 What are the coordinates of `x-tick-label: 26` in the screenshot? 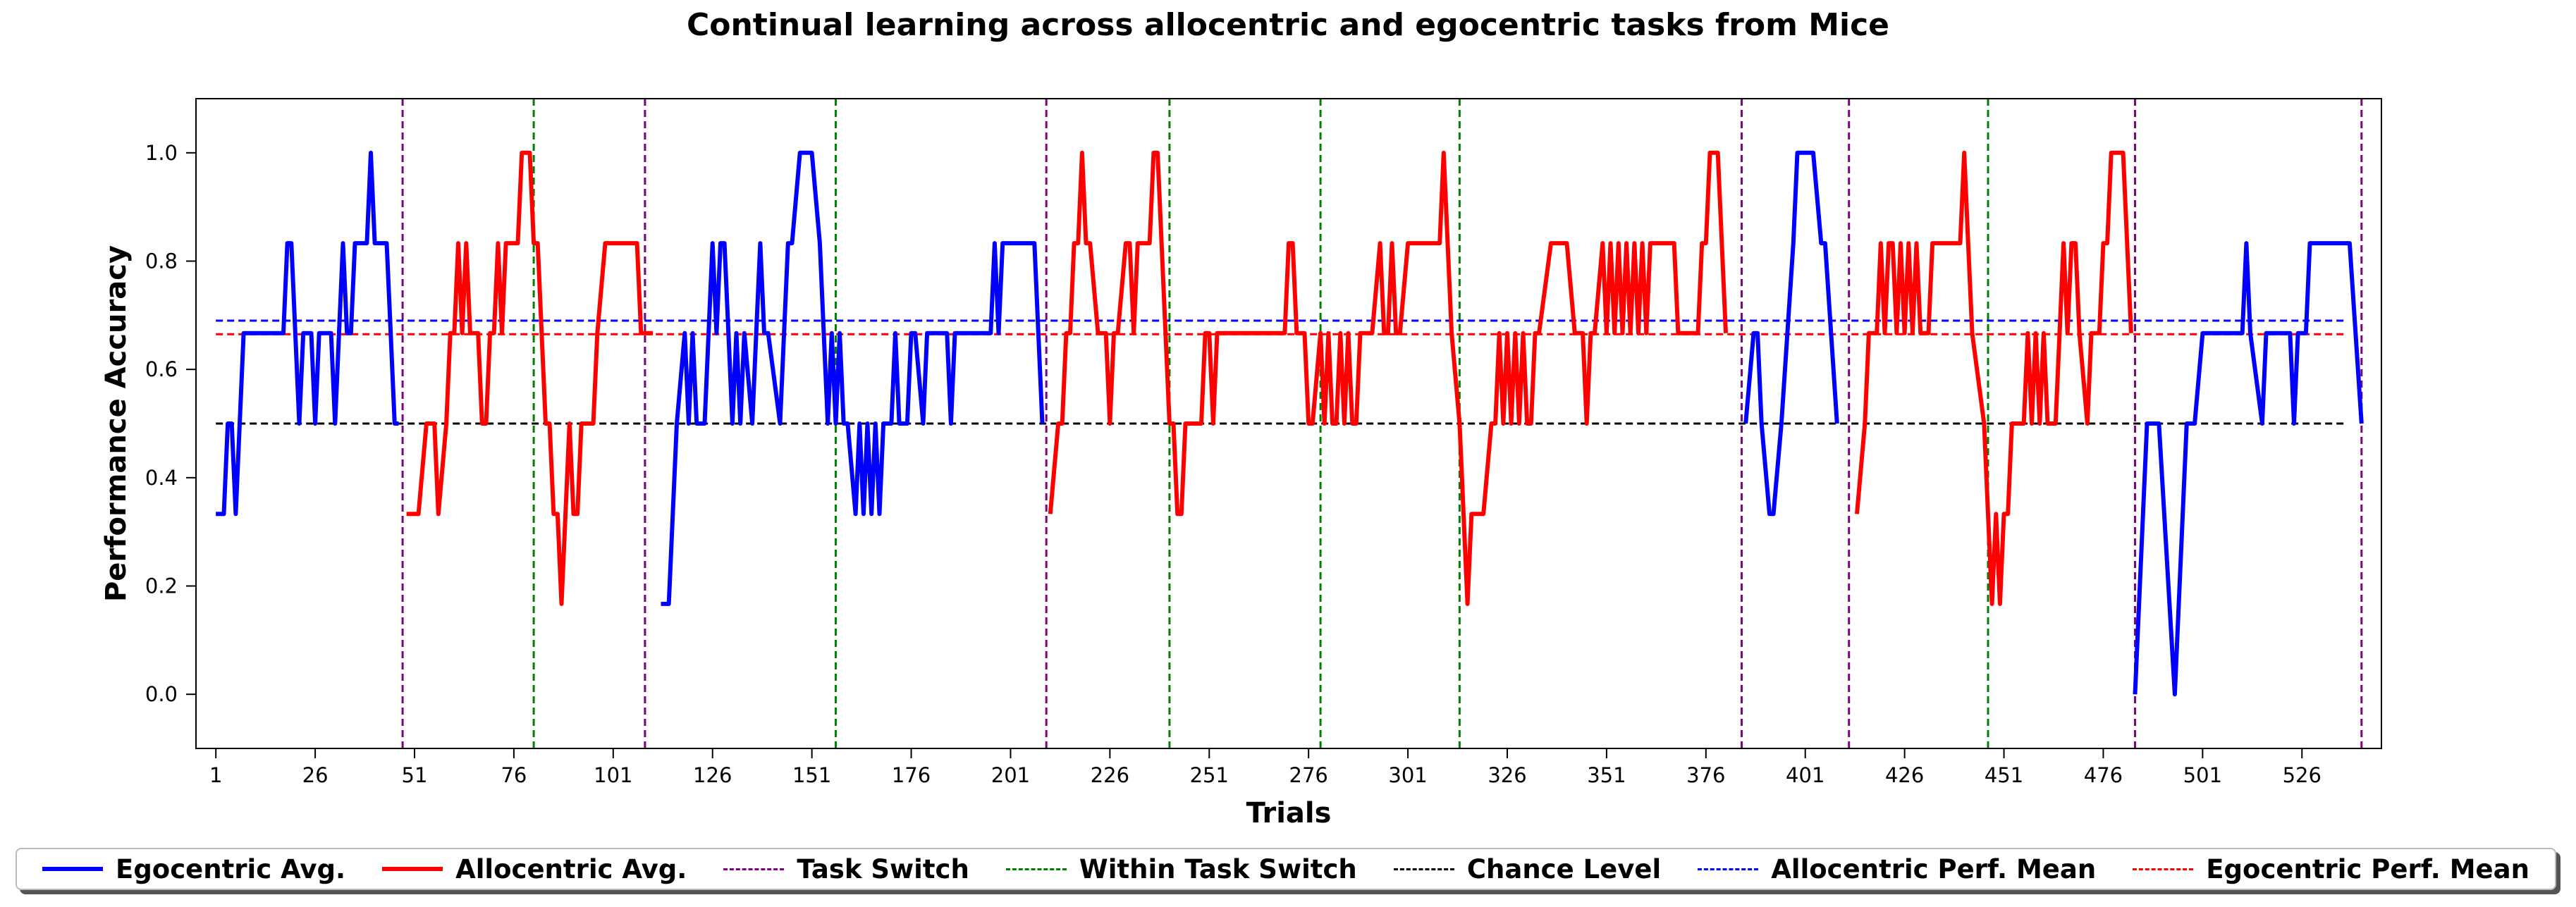 It's located at (315, 775).